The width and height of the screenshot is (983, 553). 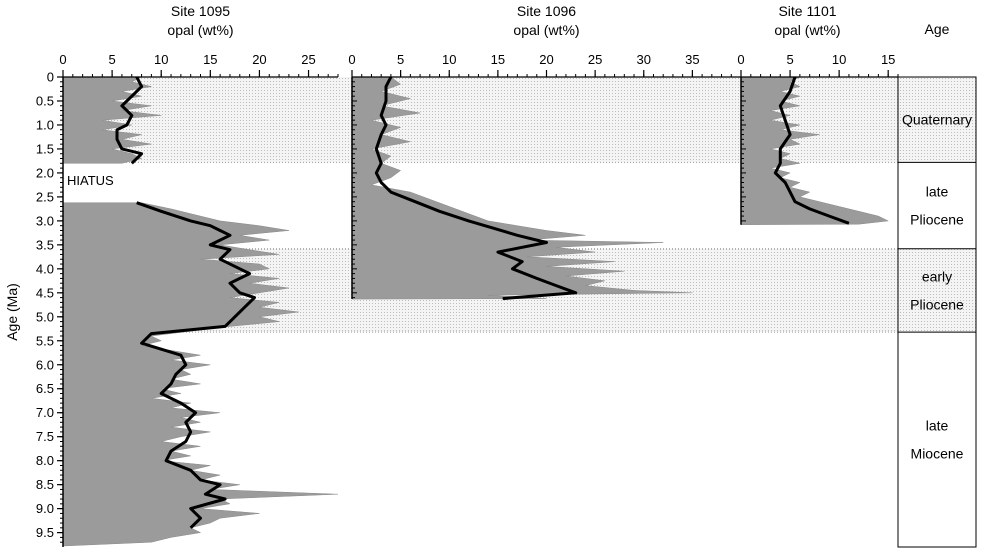 I want to click on hiatus-label: HIATUS, so click(x=90, y=180).